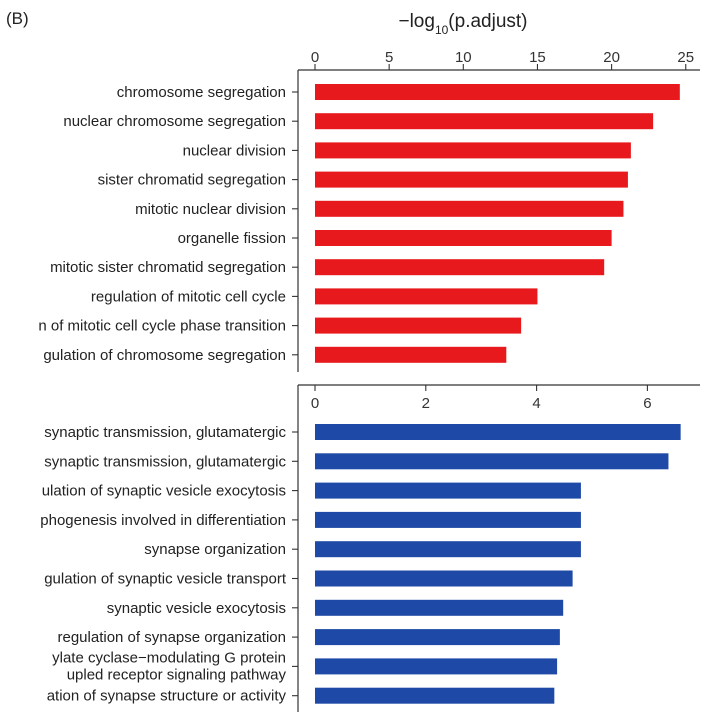 The height and width of the screenshot is (712, 708). What do you see at coordinates (210, 209) in the screenshot?
I see `top-category-label: mitotic nuclear division` at bounding box center [210, 209].